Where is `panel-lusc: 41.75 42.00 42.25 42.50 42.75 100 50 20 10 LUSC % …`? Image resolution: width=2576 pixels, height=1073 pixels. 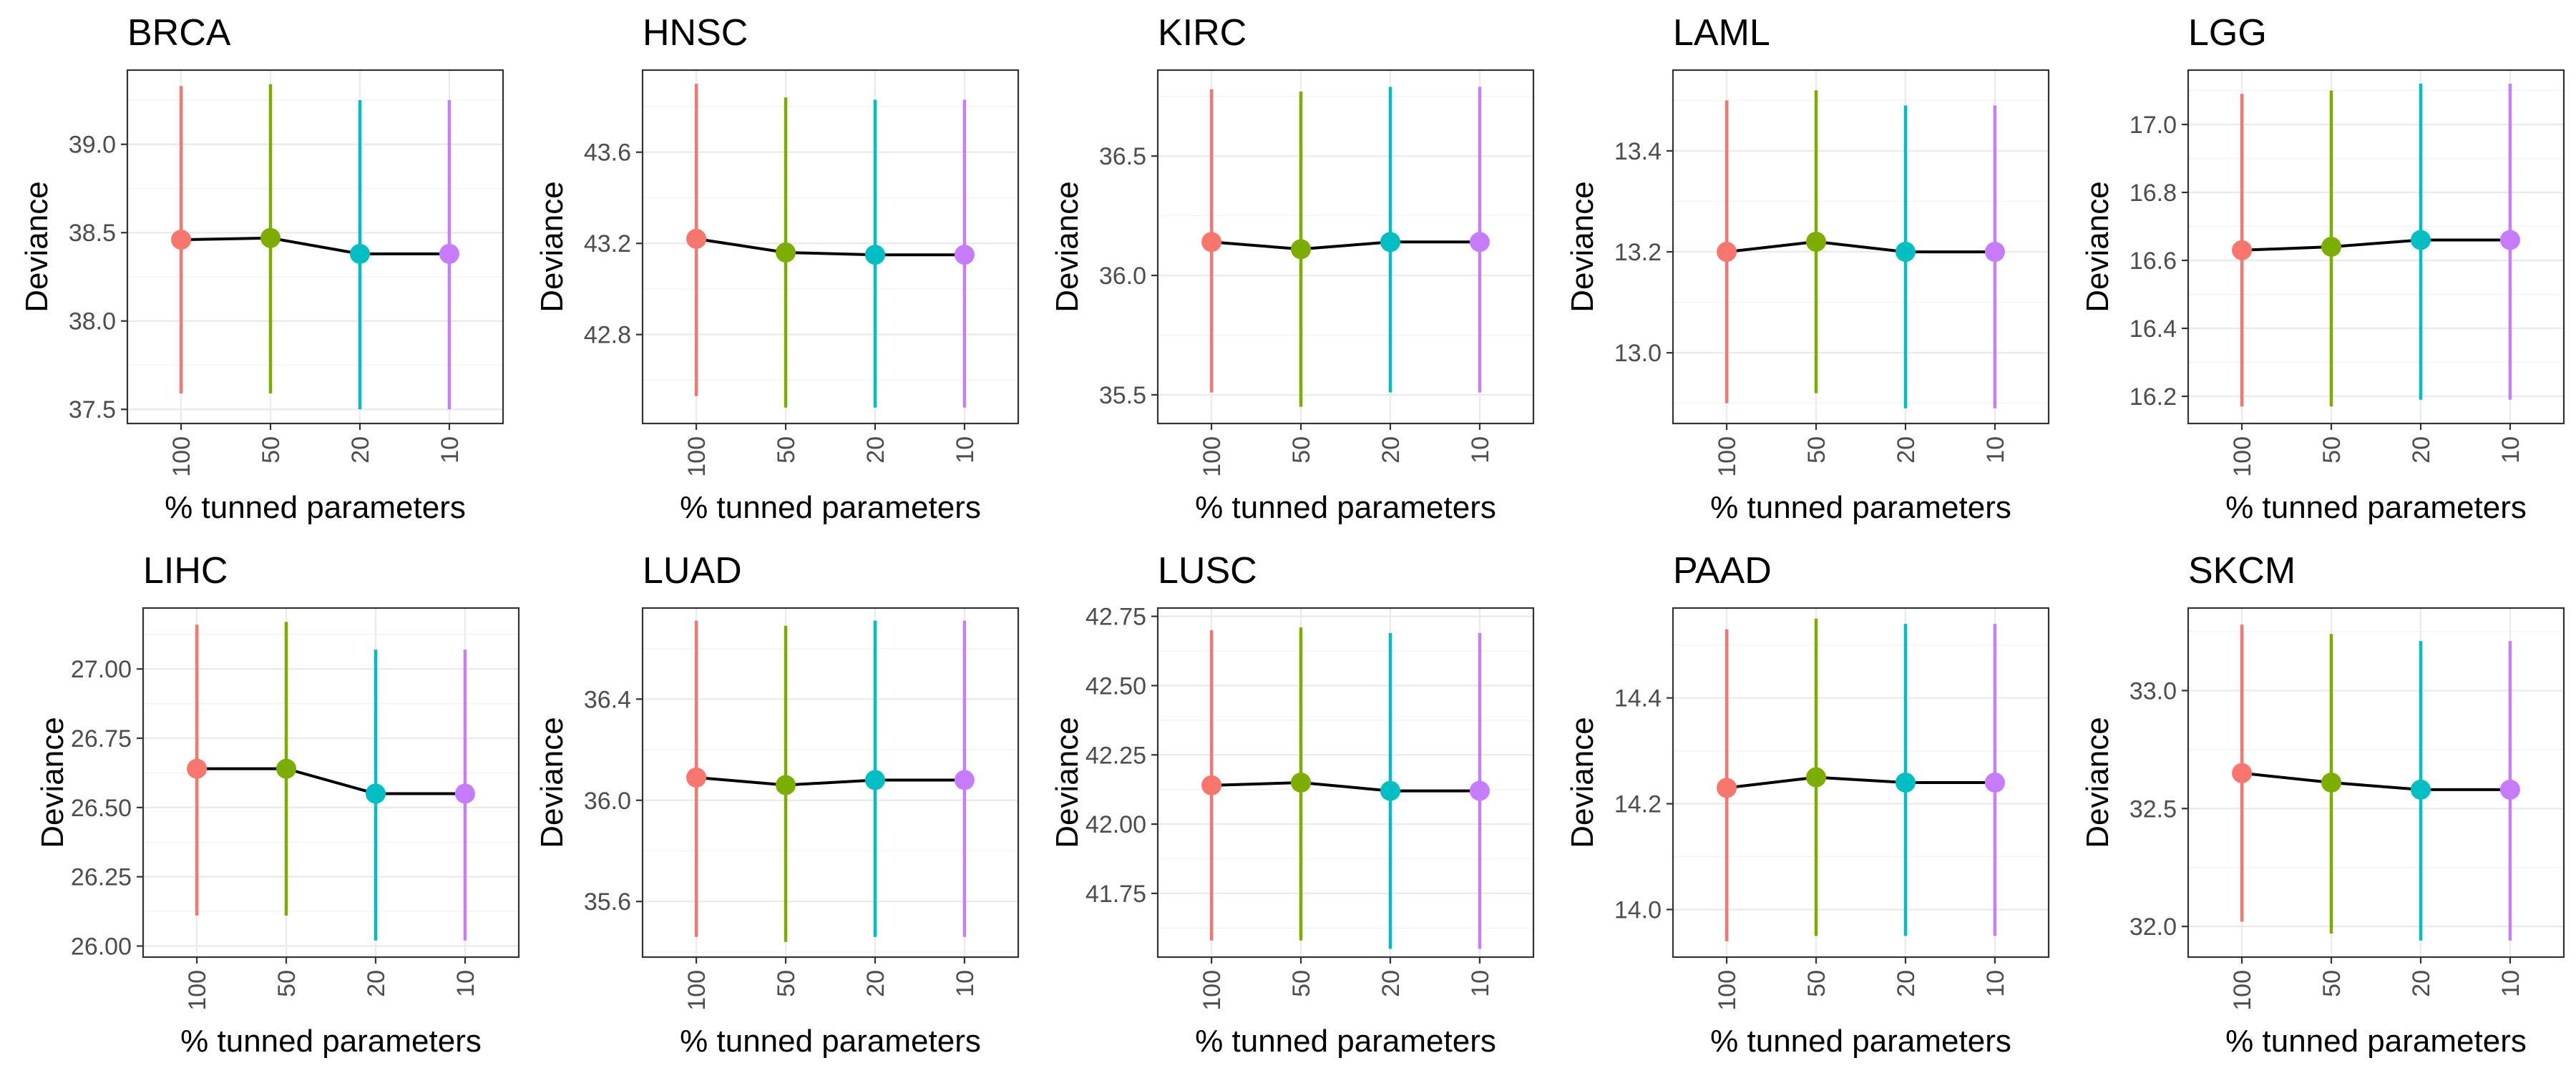 panel-lusc: 41.75 42.00 42.25 42.50 42.75 100 50 20 10 LUSC % … is located at coordinates (1292, 804).